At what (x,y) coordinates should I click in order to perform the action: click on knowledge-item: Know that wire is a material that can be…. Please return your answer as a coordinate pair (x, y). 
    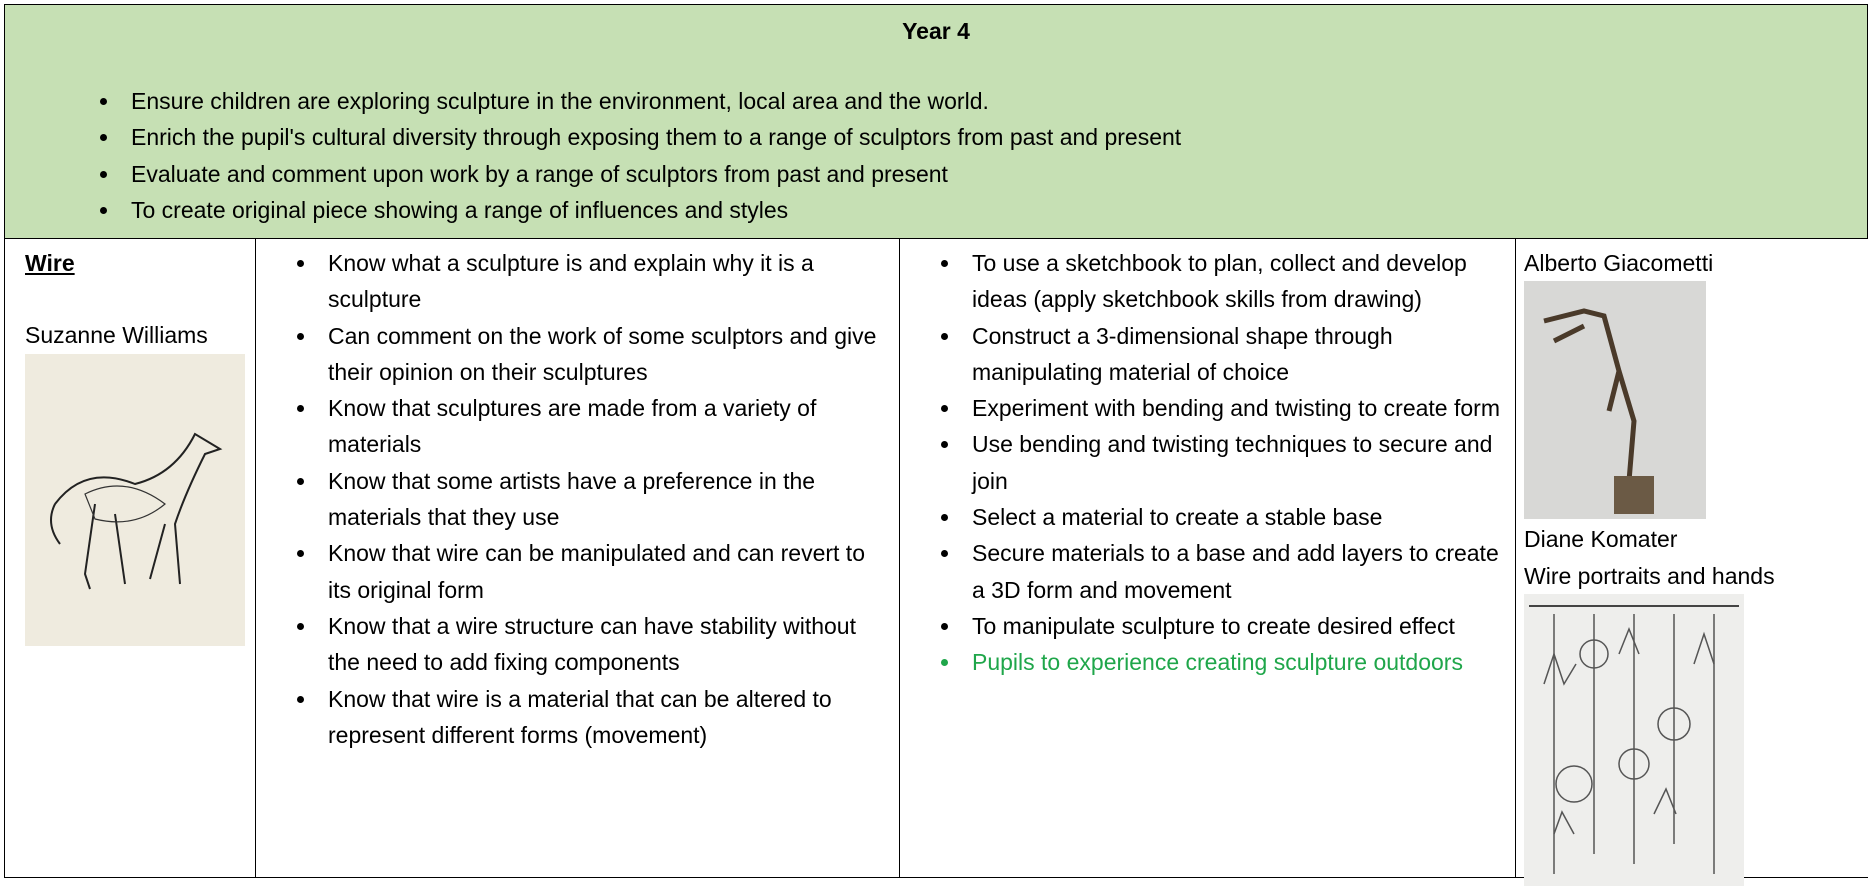
    Looking at the image, I should click on (598, 717).